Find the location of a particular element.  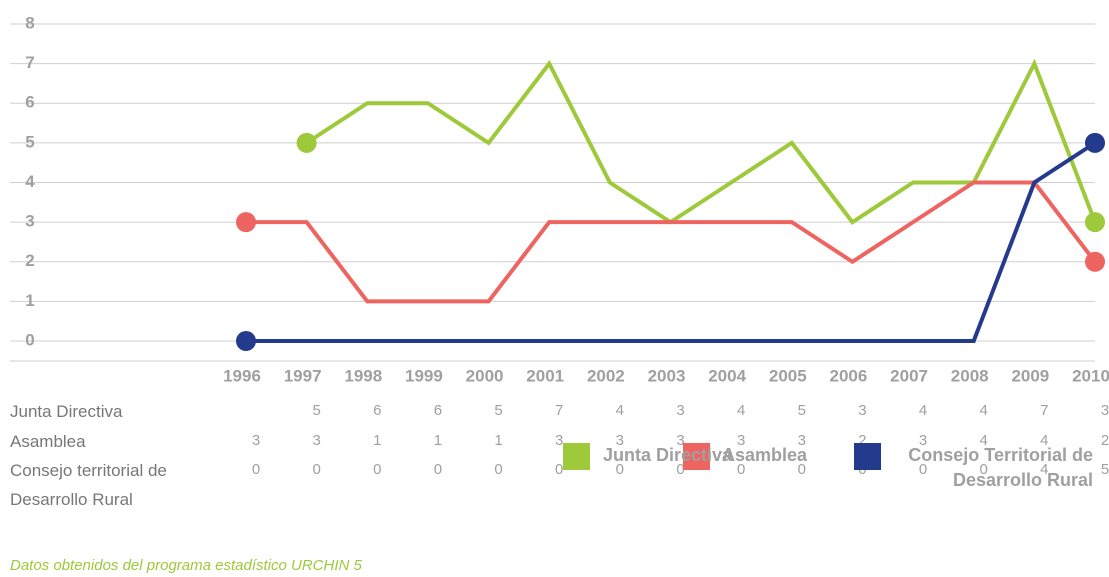

y-tick-label: 1 is located at coordinates (29, 300).